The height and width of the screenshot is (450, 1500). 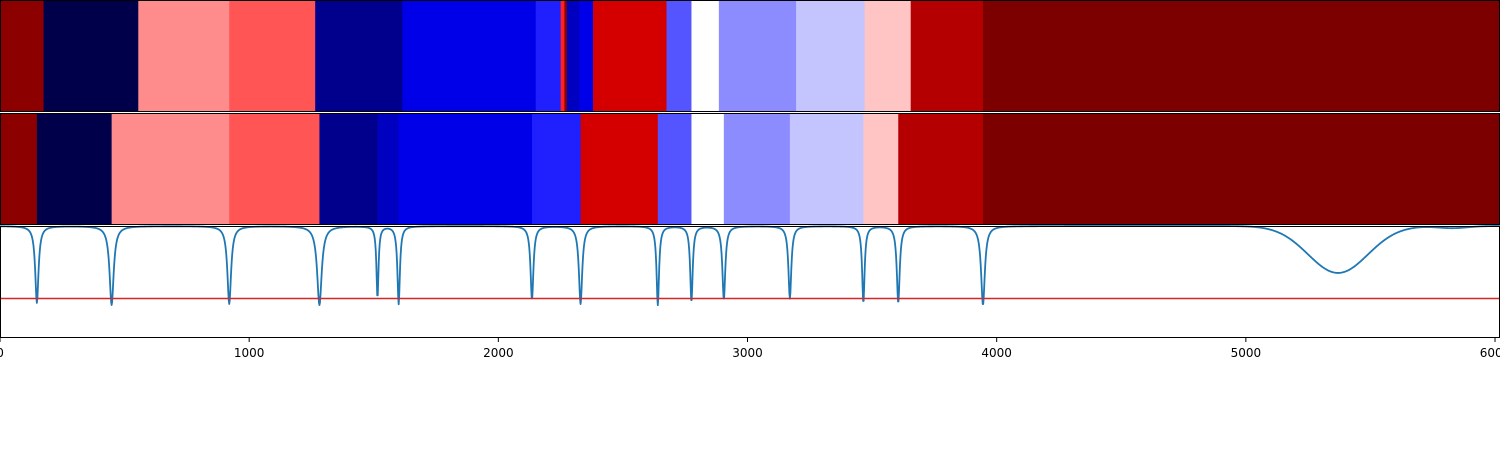 What do you see at coordinates (498, 353) in the screenshot?
I see `x-tick-label: 2000` at bounding box center [498, 353].